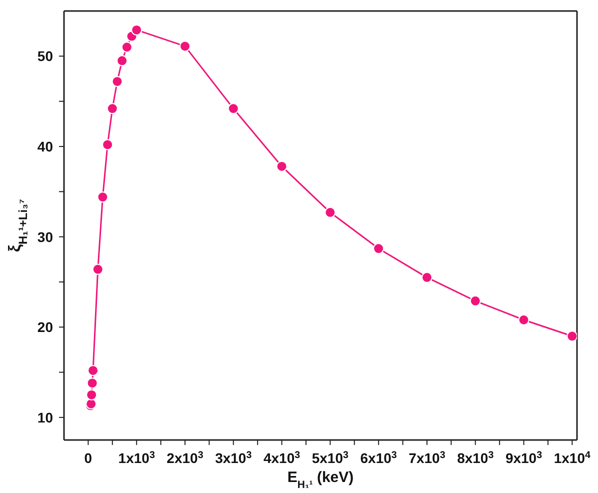  Describe the element at coordinates (331, 458) in the screenshot. I see `x-tick-label: 5x10$^{3}$` at that location.